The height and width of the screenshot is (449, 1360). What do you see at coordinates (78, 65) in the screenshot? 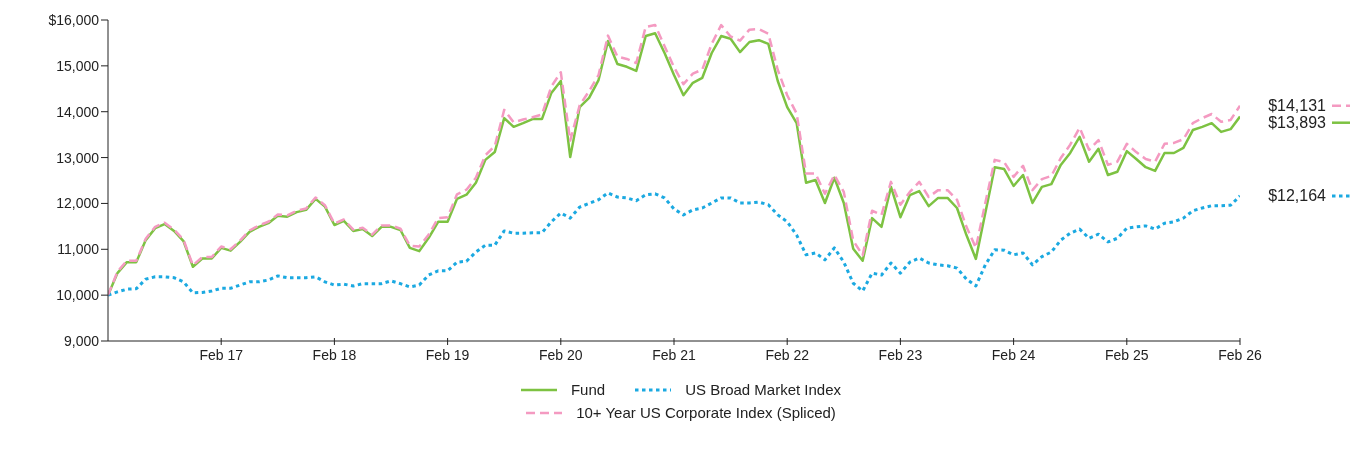
I see `y-tick-label: 15,000` at bounding box center [78, 65].